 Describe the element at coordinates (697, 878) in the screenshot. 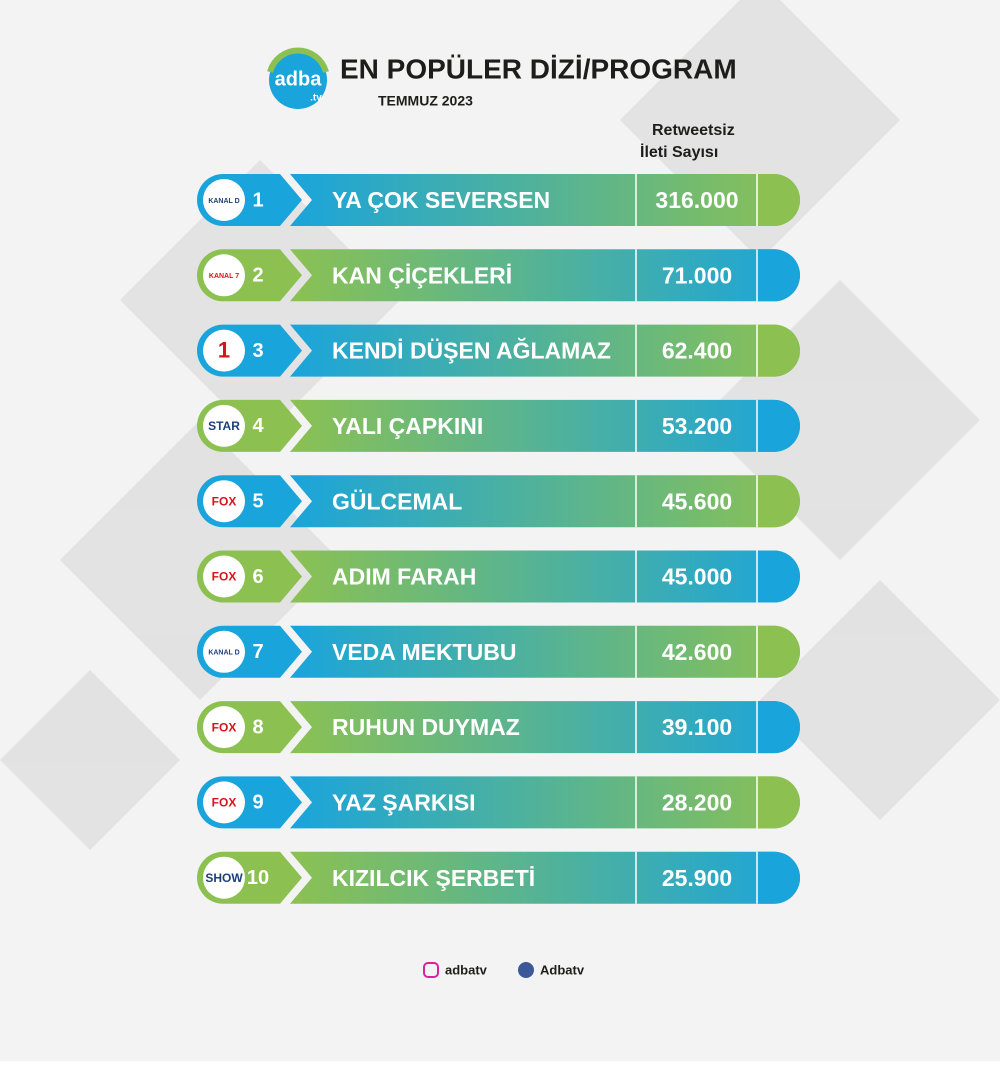

I see `value: 25.900` at that location.